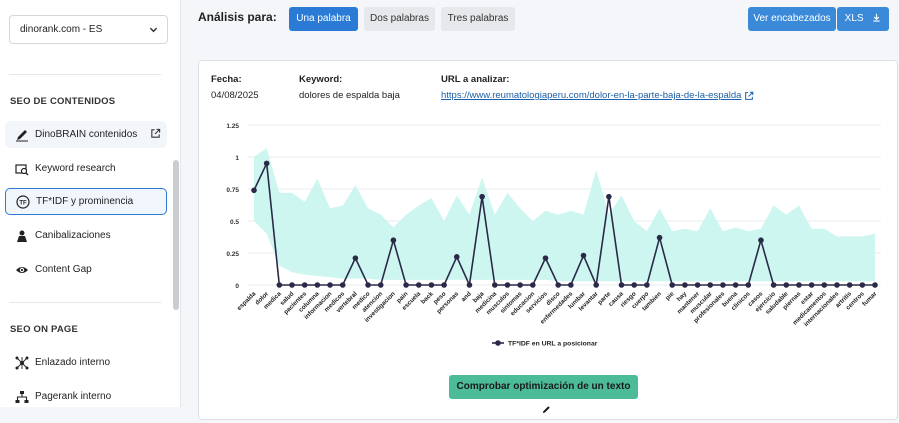 This screenshot has width=899, height=423. What do you see at coordinates (73, 235) in the screenshot?
I see `sidebar-item-label: Canibalizaciones` at bounding box center [73, 235].